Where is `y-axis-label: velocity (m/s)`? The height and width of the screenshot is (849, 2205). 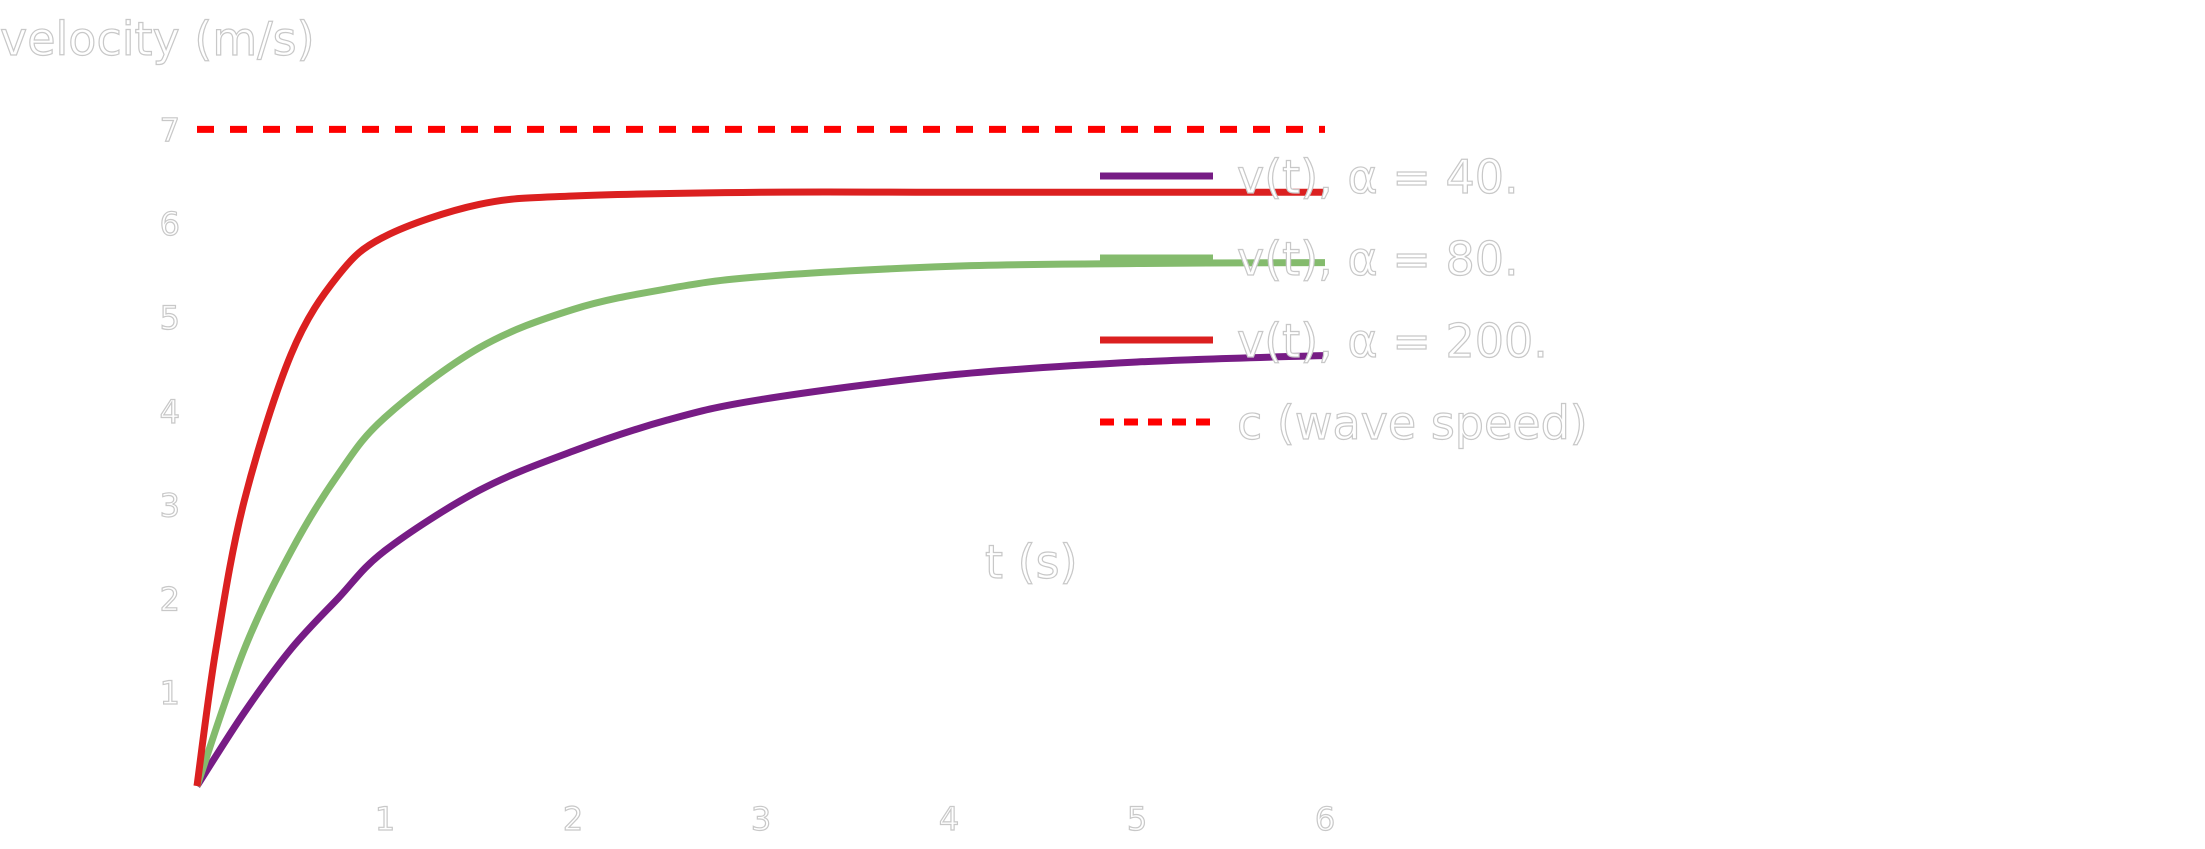
y-axis-label: velocity (m/s) is located at coordinates (157, 39).